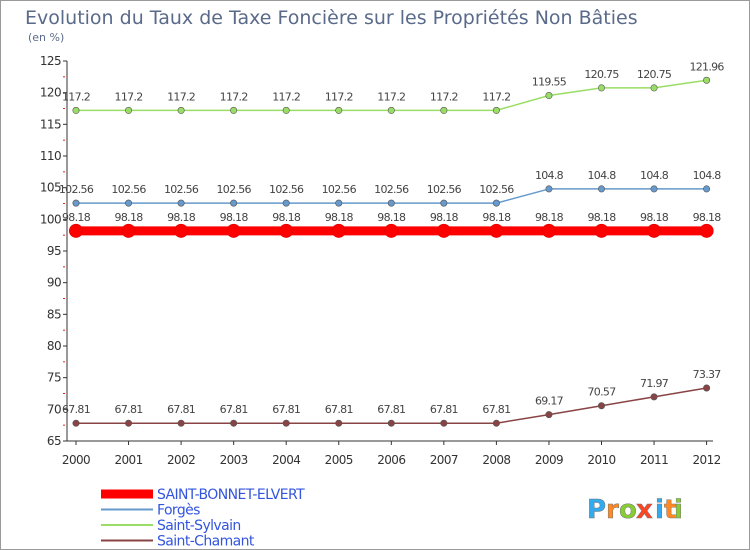 The width and height of the screenshot is (750, 550). I want to click on data-label: 119.55, so click(549, 82).